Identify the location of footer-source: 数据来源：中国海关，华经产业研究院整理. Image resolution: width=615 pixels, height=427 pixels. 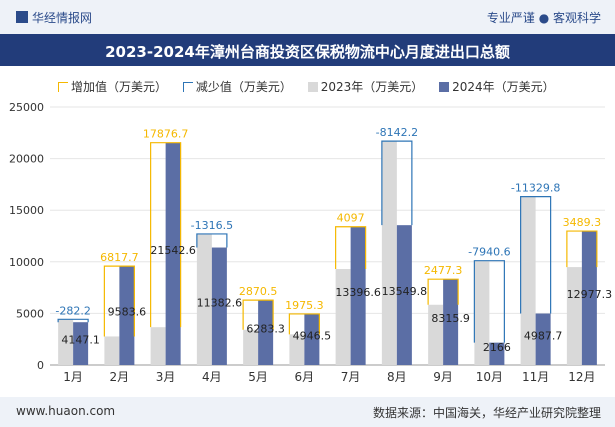
(486, 413).